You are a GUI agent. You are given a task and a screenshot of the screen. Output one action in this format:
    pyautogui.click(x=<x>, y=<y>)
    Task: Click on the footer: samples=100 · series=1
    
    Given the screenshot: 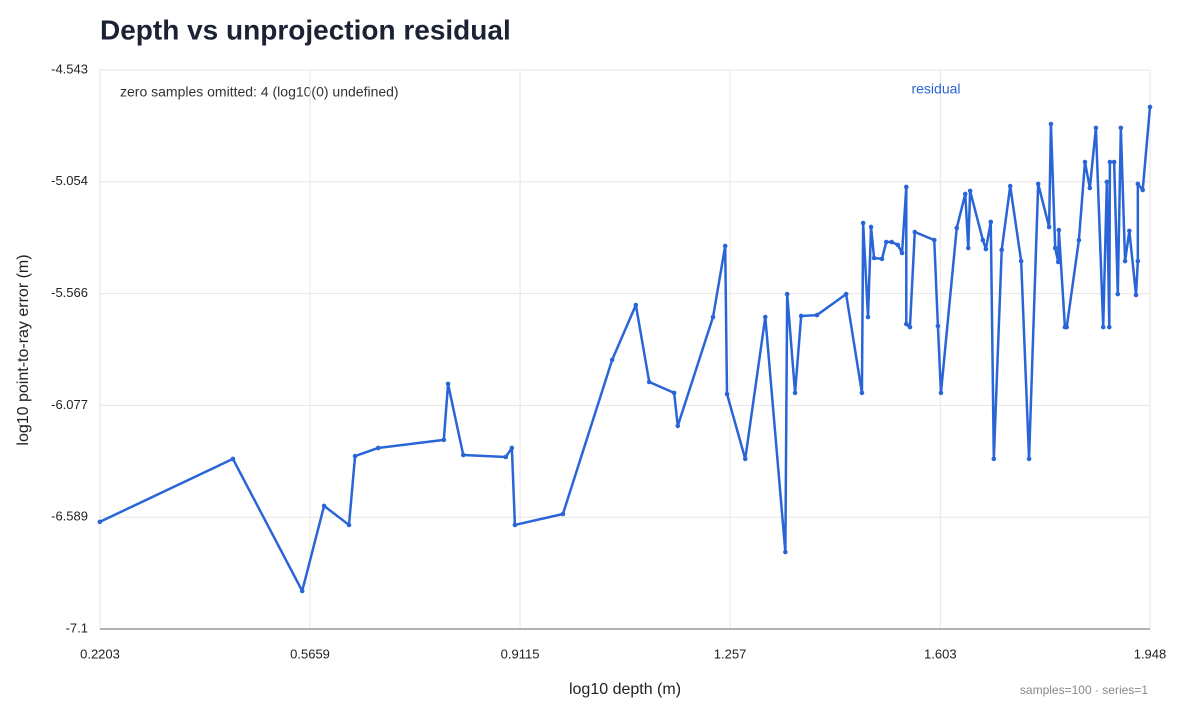 What is the action you would take?
    pyautogui.click(x=1084, y=690)
    